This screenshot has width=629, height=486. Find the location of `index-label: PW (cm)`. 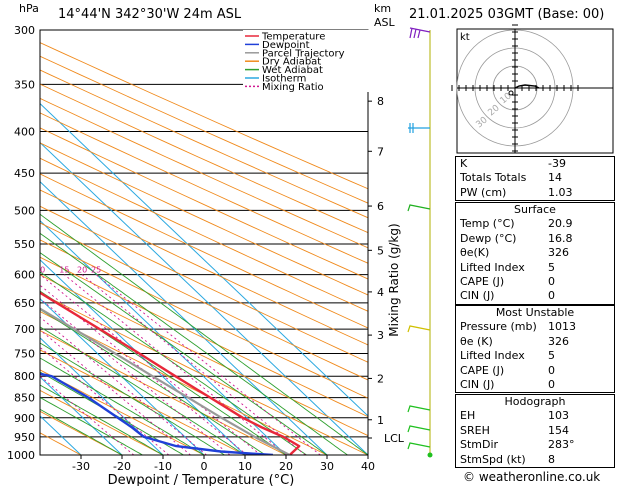

index-label: PW (cm) is located at coordinates (483, 192).